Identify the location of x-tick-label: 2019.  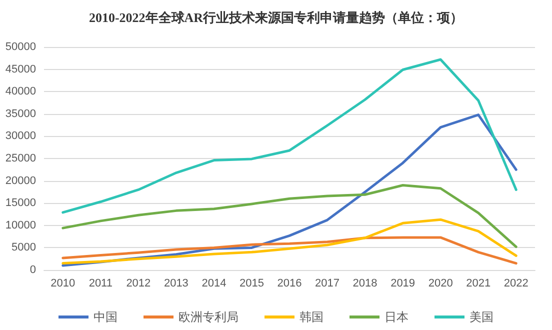
(403, 284).